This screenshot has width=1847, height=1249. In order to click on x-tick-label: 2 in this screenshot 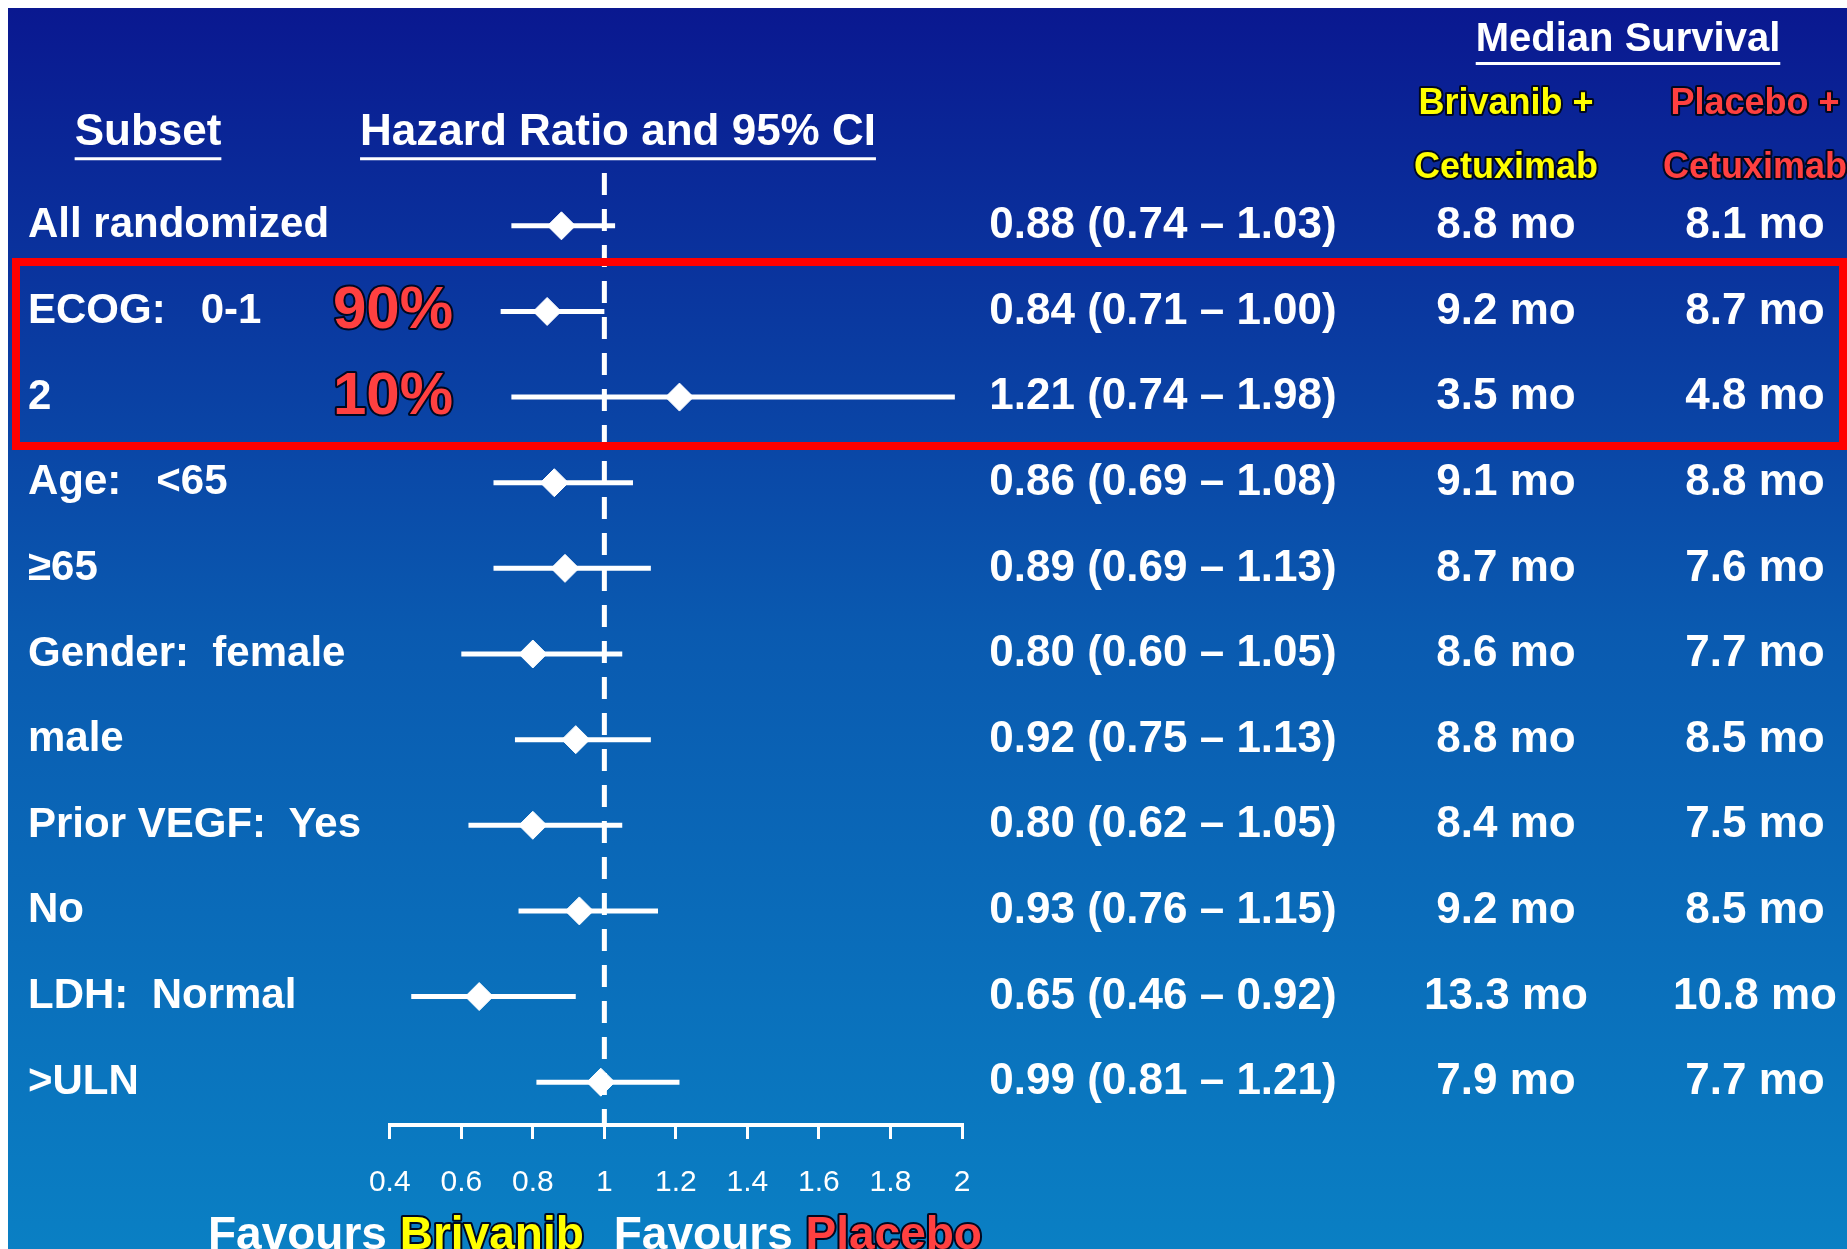, I will do `click(962, 1181)`.